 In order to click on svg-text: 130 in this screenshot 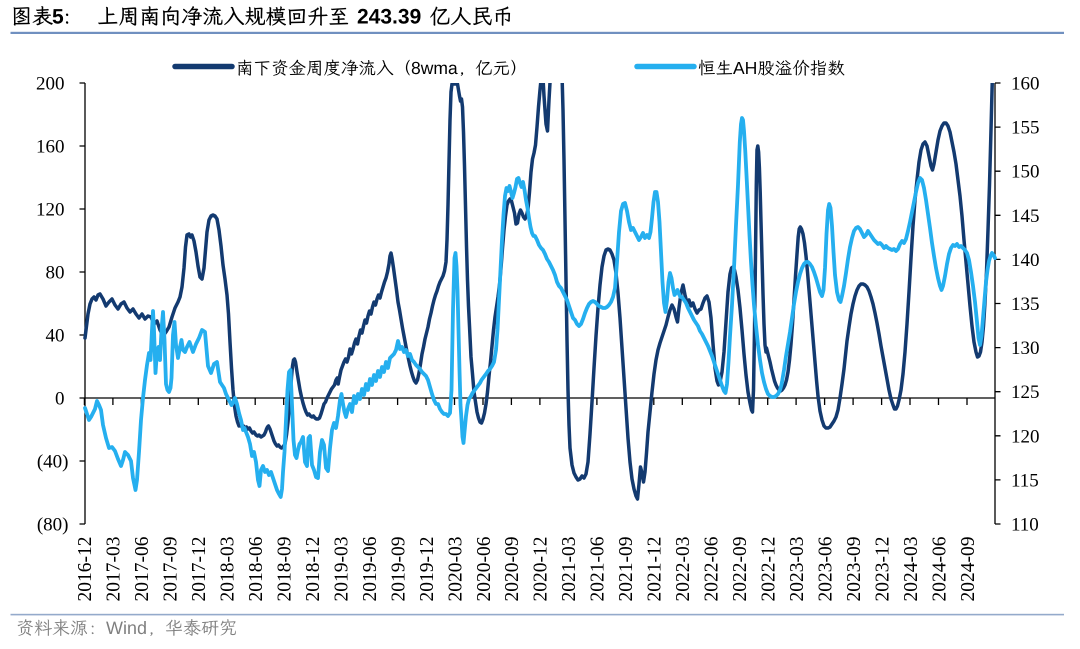, I will do `click(1025, 348)`.